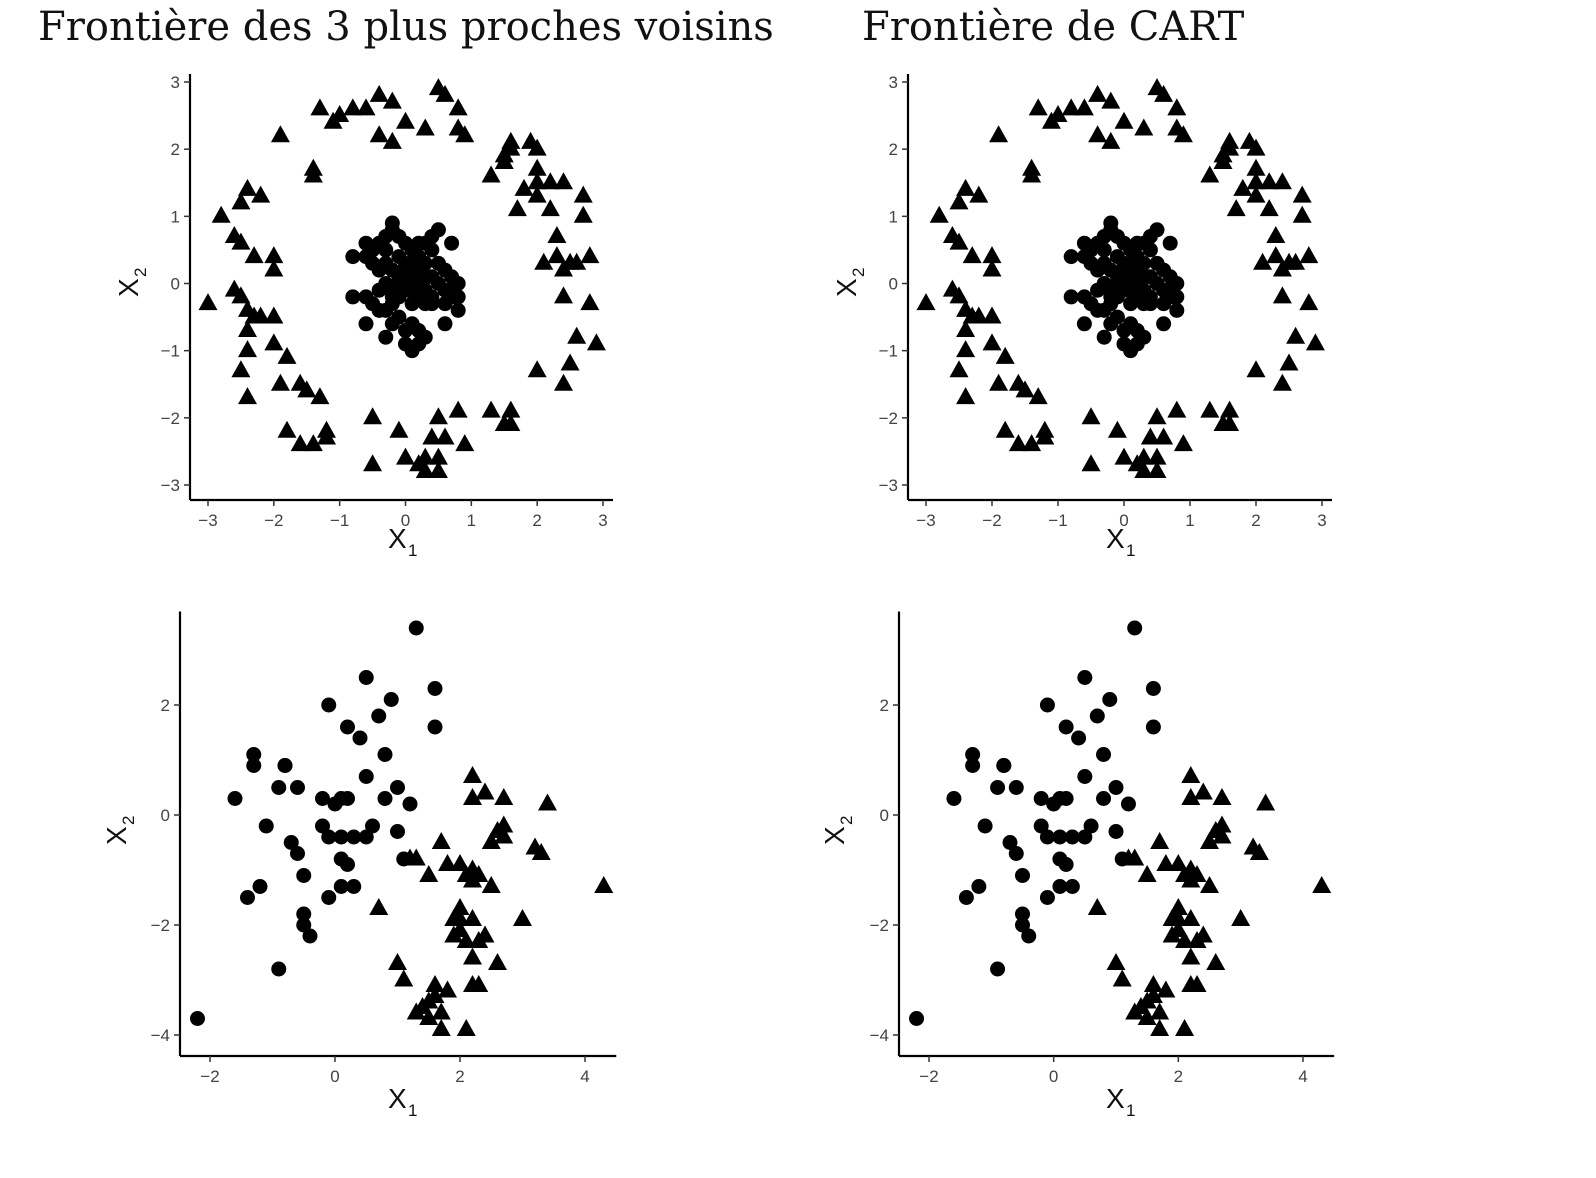 Image resolution: width=1596 pixels, height=1178 pixels. Describe the element at coordinates (858, 272) in the screenshot. I see `y-axis-label-sub: 2` at that location.